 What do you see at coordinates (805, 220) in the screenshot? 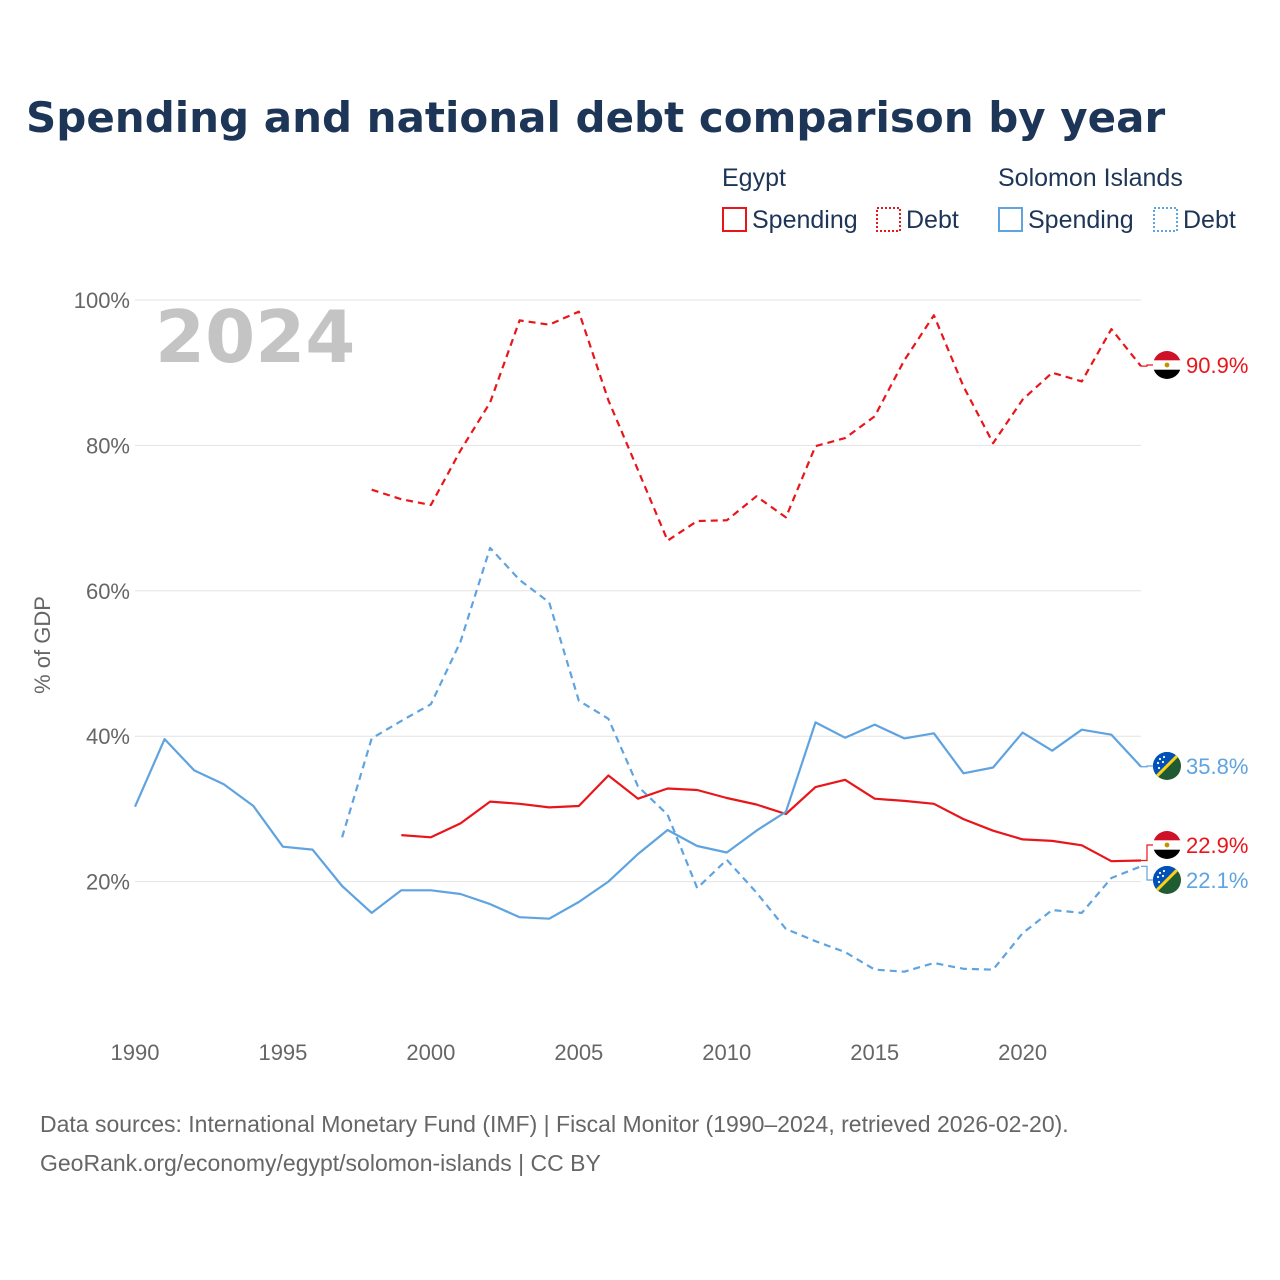
I see `legend-label-egypt-spending: Spending` at bounding box center [805, 220].